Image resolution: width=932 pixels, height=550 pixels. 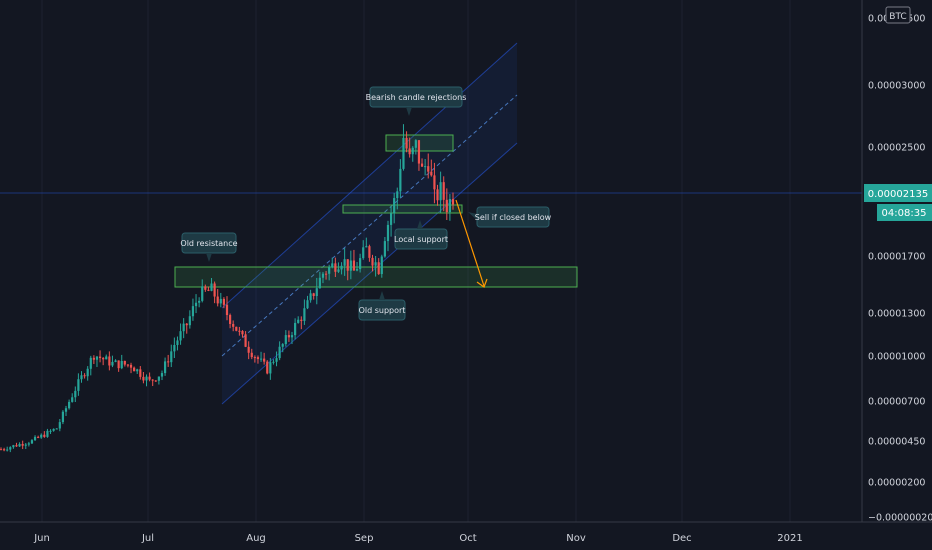 I want to click on time-axis-ticks: Jun Jul Aug Sep Oct Nov Dec 2021, so click(x=418, y=538).